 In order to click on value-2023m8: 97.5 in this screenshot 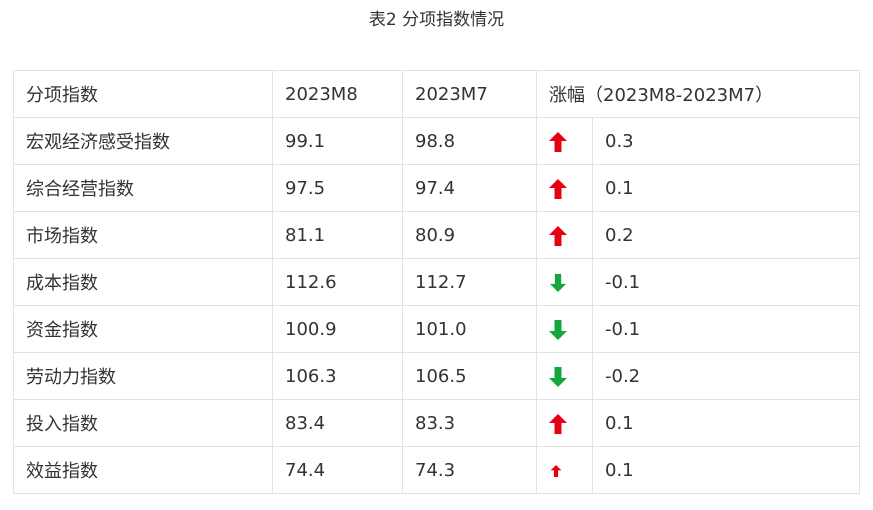, I will do `click(337, 188)`.